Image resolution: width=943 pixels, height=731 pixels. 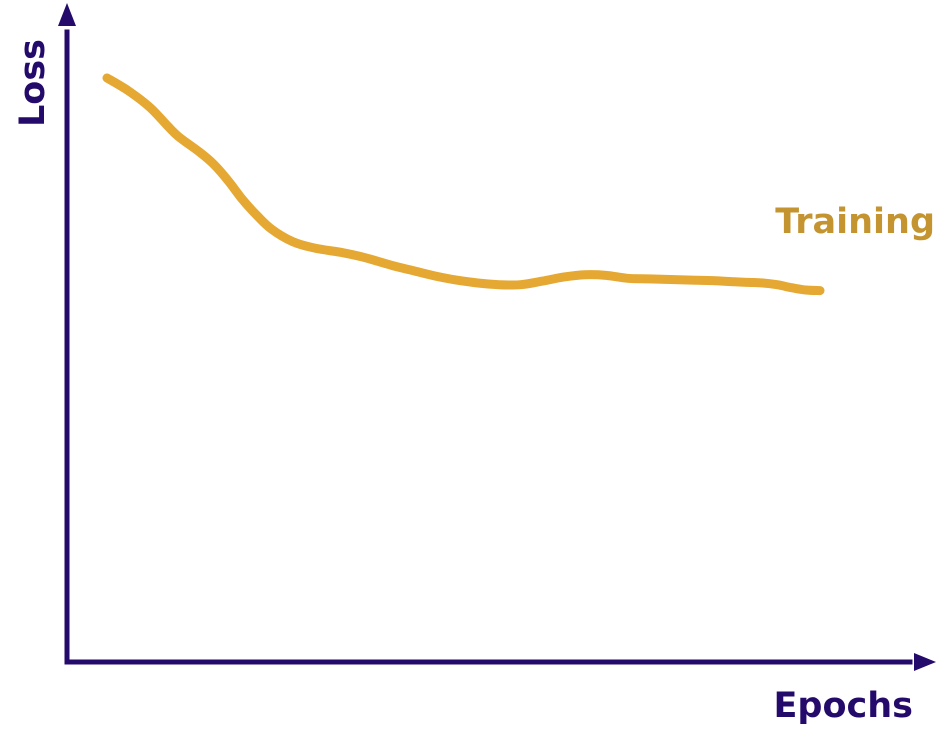 I want to click on x-axis-label: Epochs, so click(x=843, y=706).